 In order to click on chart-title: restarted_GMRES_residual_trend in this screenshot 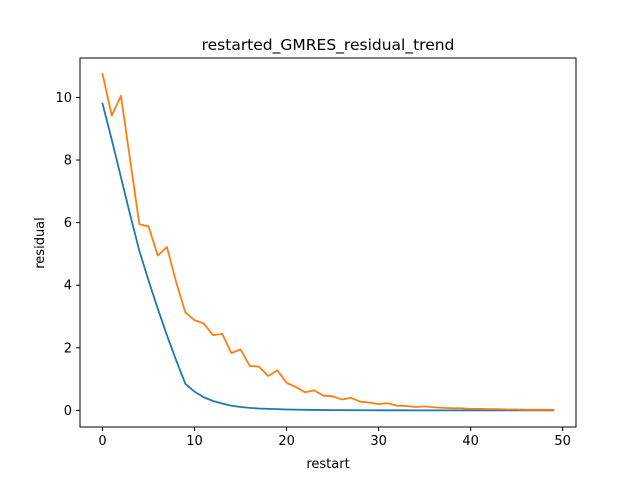, I will do `click(328, 45)`.